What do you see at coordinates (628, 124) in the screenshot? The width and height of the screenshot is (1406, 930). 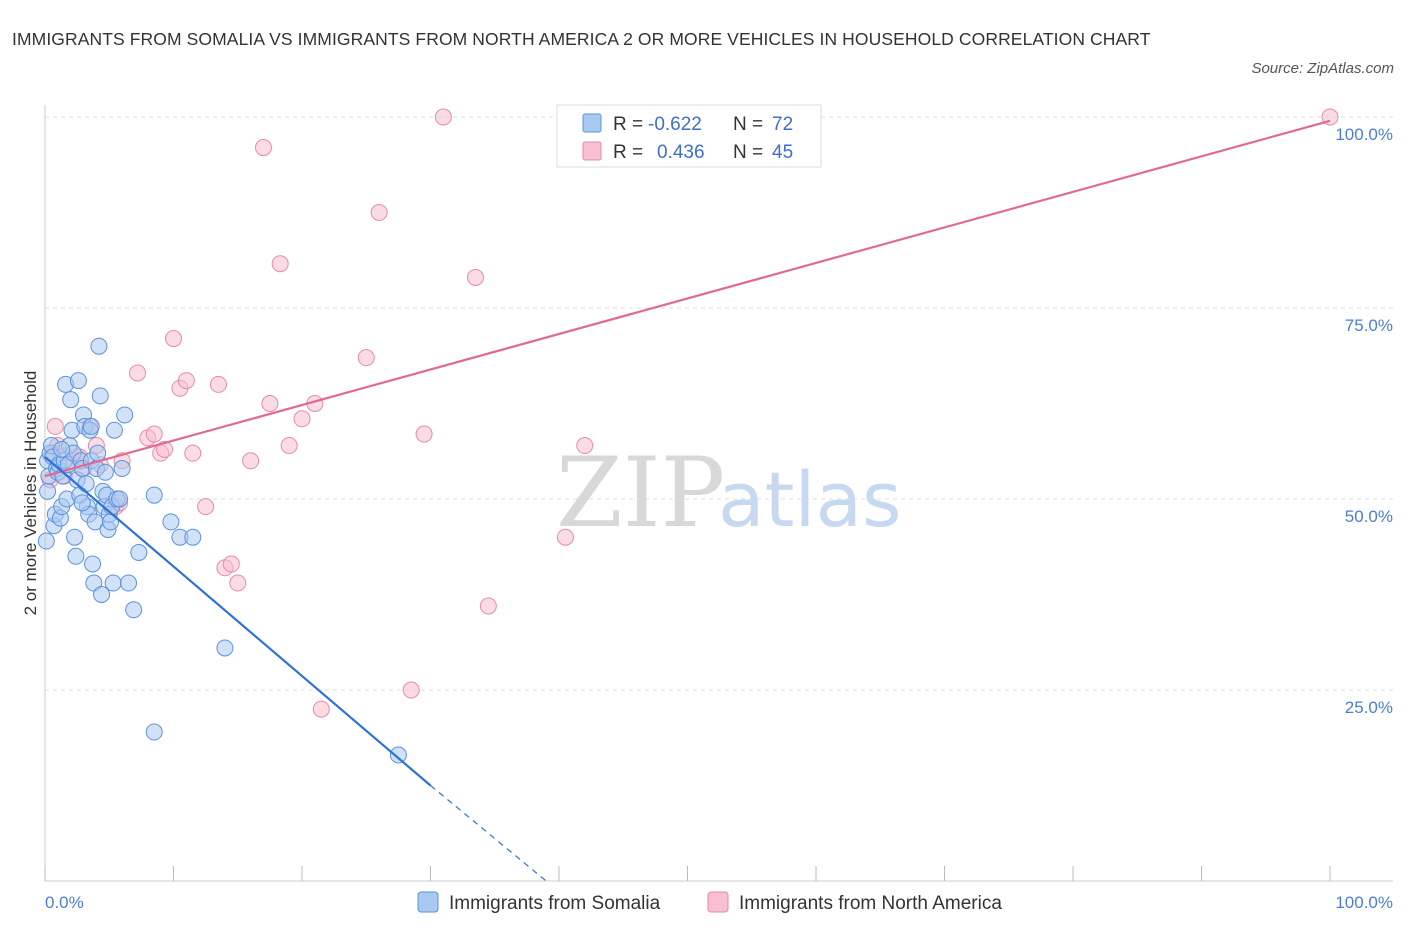 I see `legend-r-label-somalia: R =` at bounding box center [628, 124].